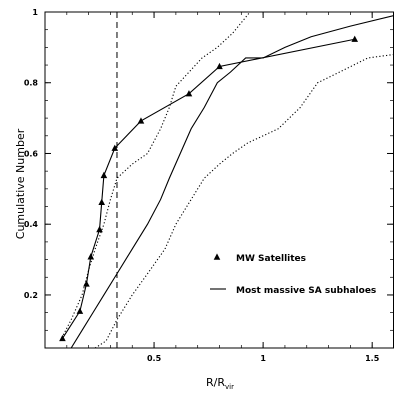 Image resolution: width=394 pixels, height=394 pixels. Describe the element at coordinates (271, 259) in the screenshot. I see `legend-label-0: MW Satellites` at that location.